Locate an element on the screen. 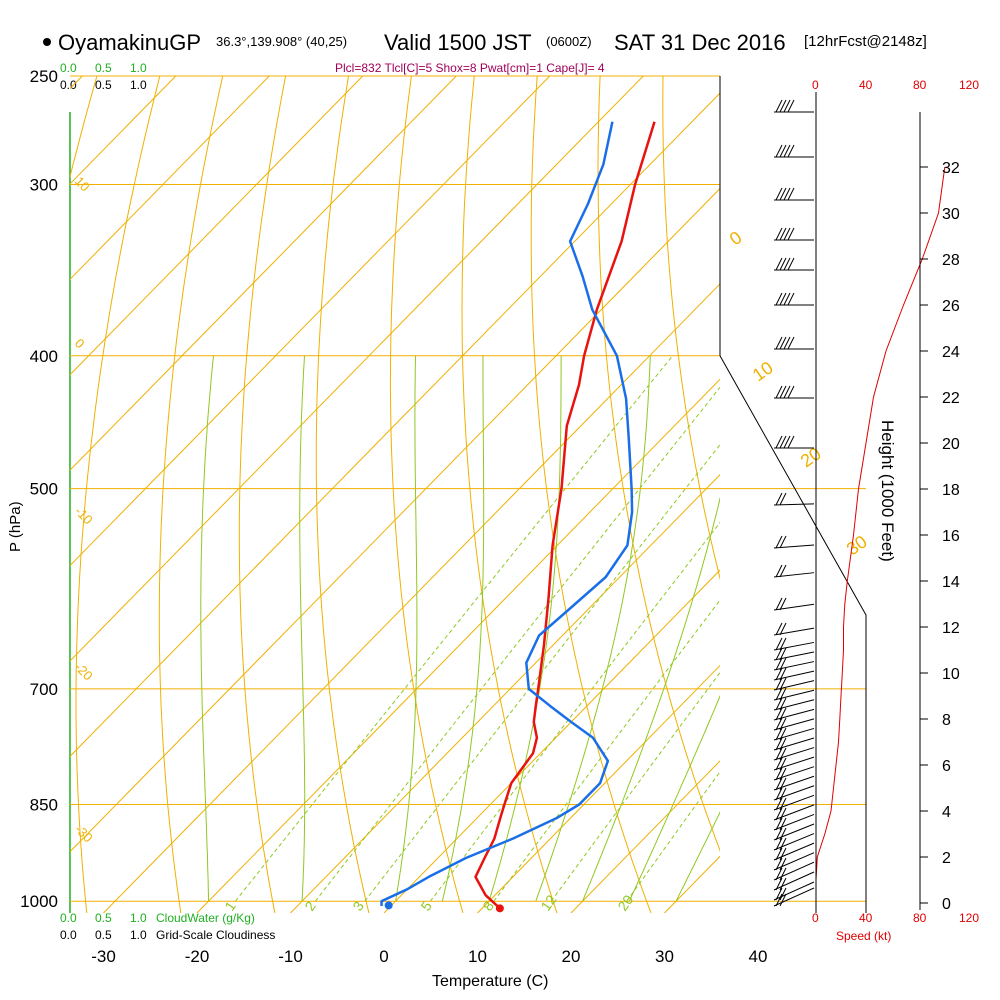 This screenshot has width=1000, height=1000. speed-top-tick-0: 0 is located at coordinates (815, 85).